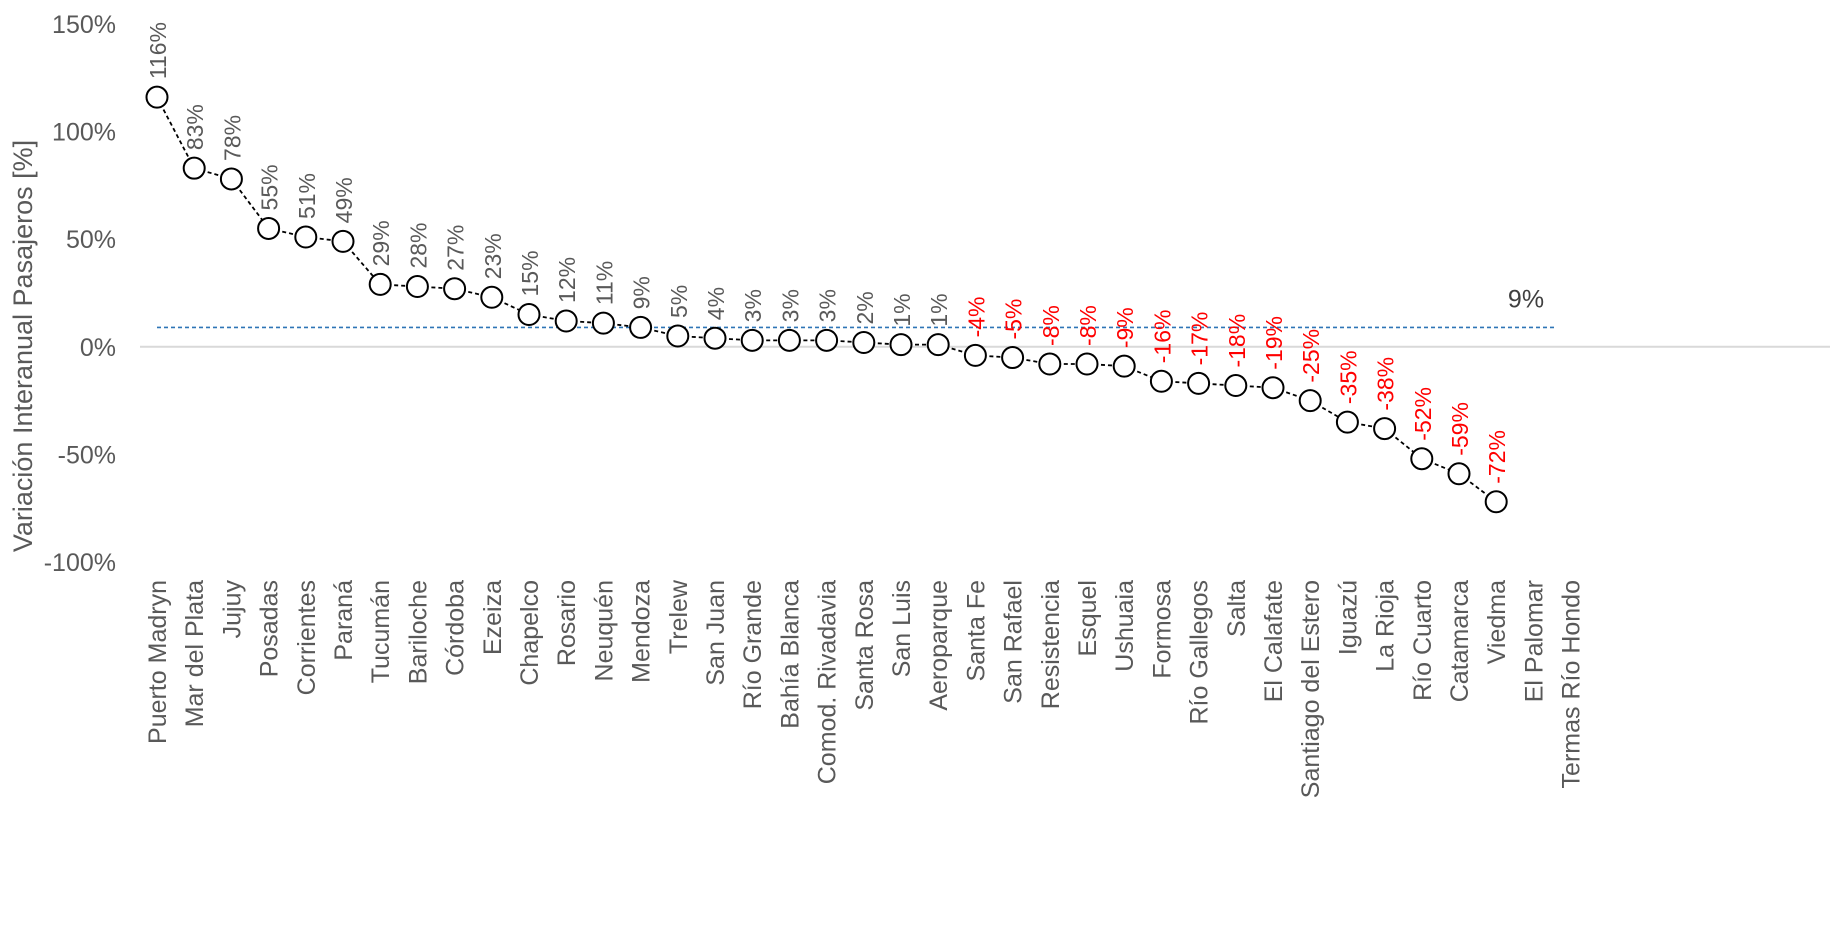  I want to click on x-tick-label: Santiago del Estero, so click(1311, 689).